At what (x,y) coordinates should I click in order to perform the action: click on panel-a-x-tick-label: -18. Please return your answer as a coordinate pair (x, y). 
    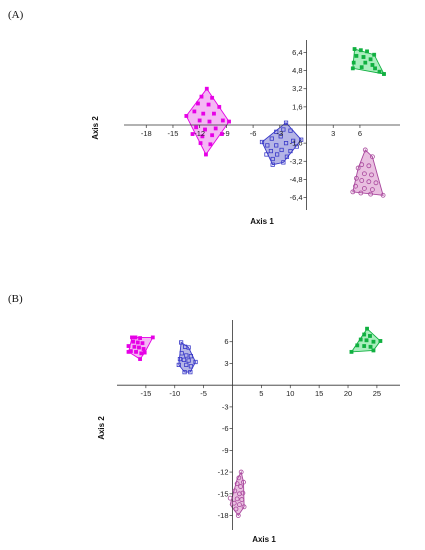
    Looking at the image, I should click on (146, 133).